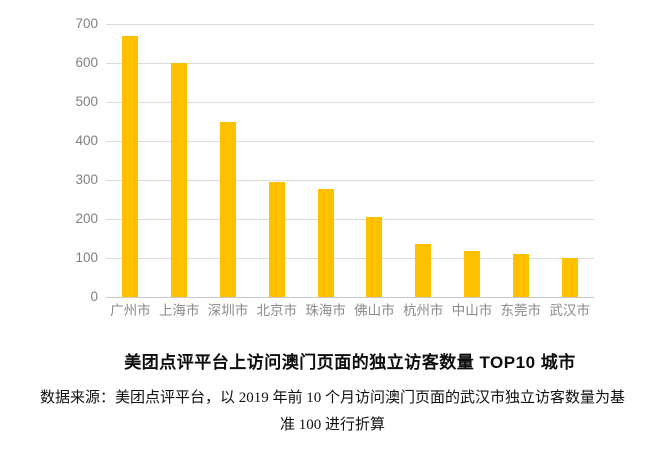 The width and height of the screenshot is (665, 450). Describe the element at coordinates (179, 310) in the screenshot. I see `x-tick-label-上海市: 上海市` at that location.